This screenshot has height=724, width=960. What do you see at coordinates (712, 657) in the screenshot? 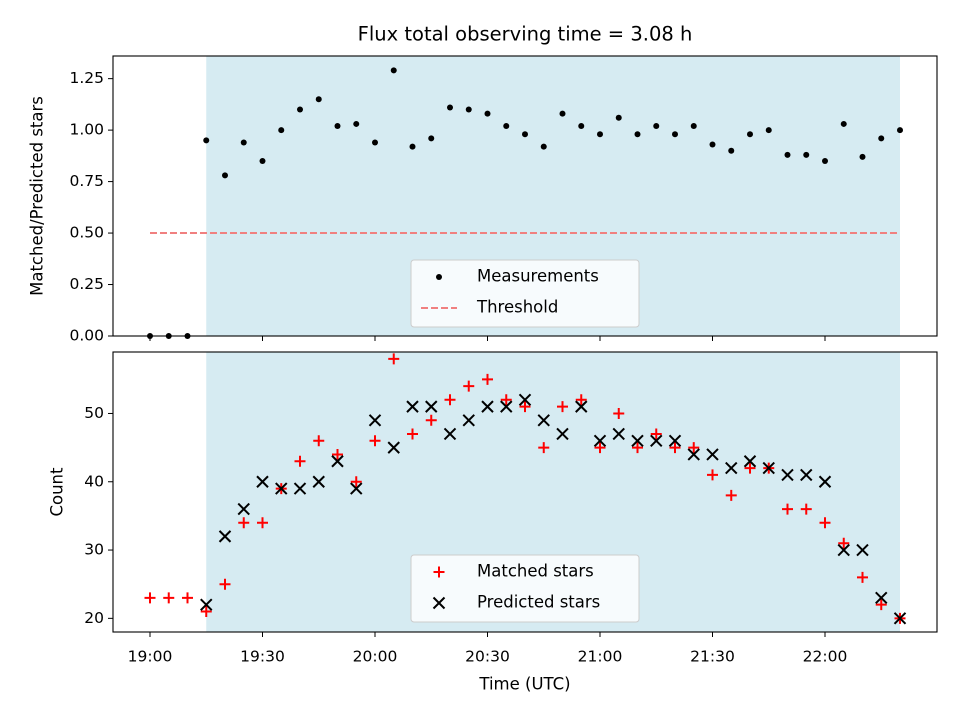
I see `x-tick-label: 21:30` at bounding box center [712, 657].